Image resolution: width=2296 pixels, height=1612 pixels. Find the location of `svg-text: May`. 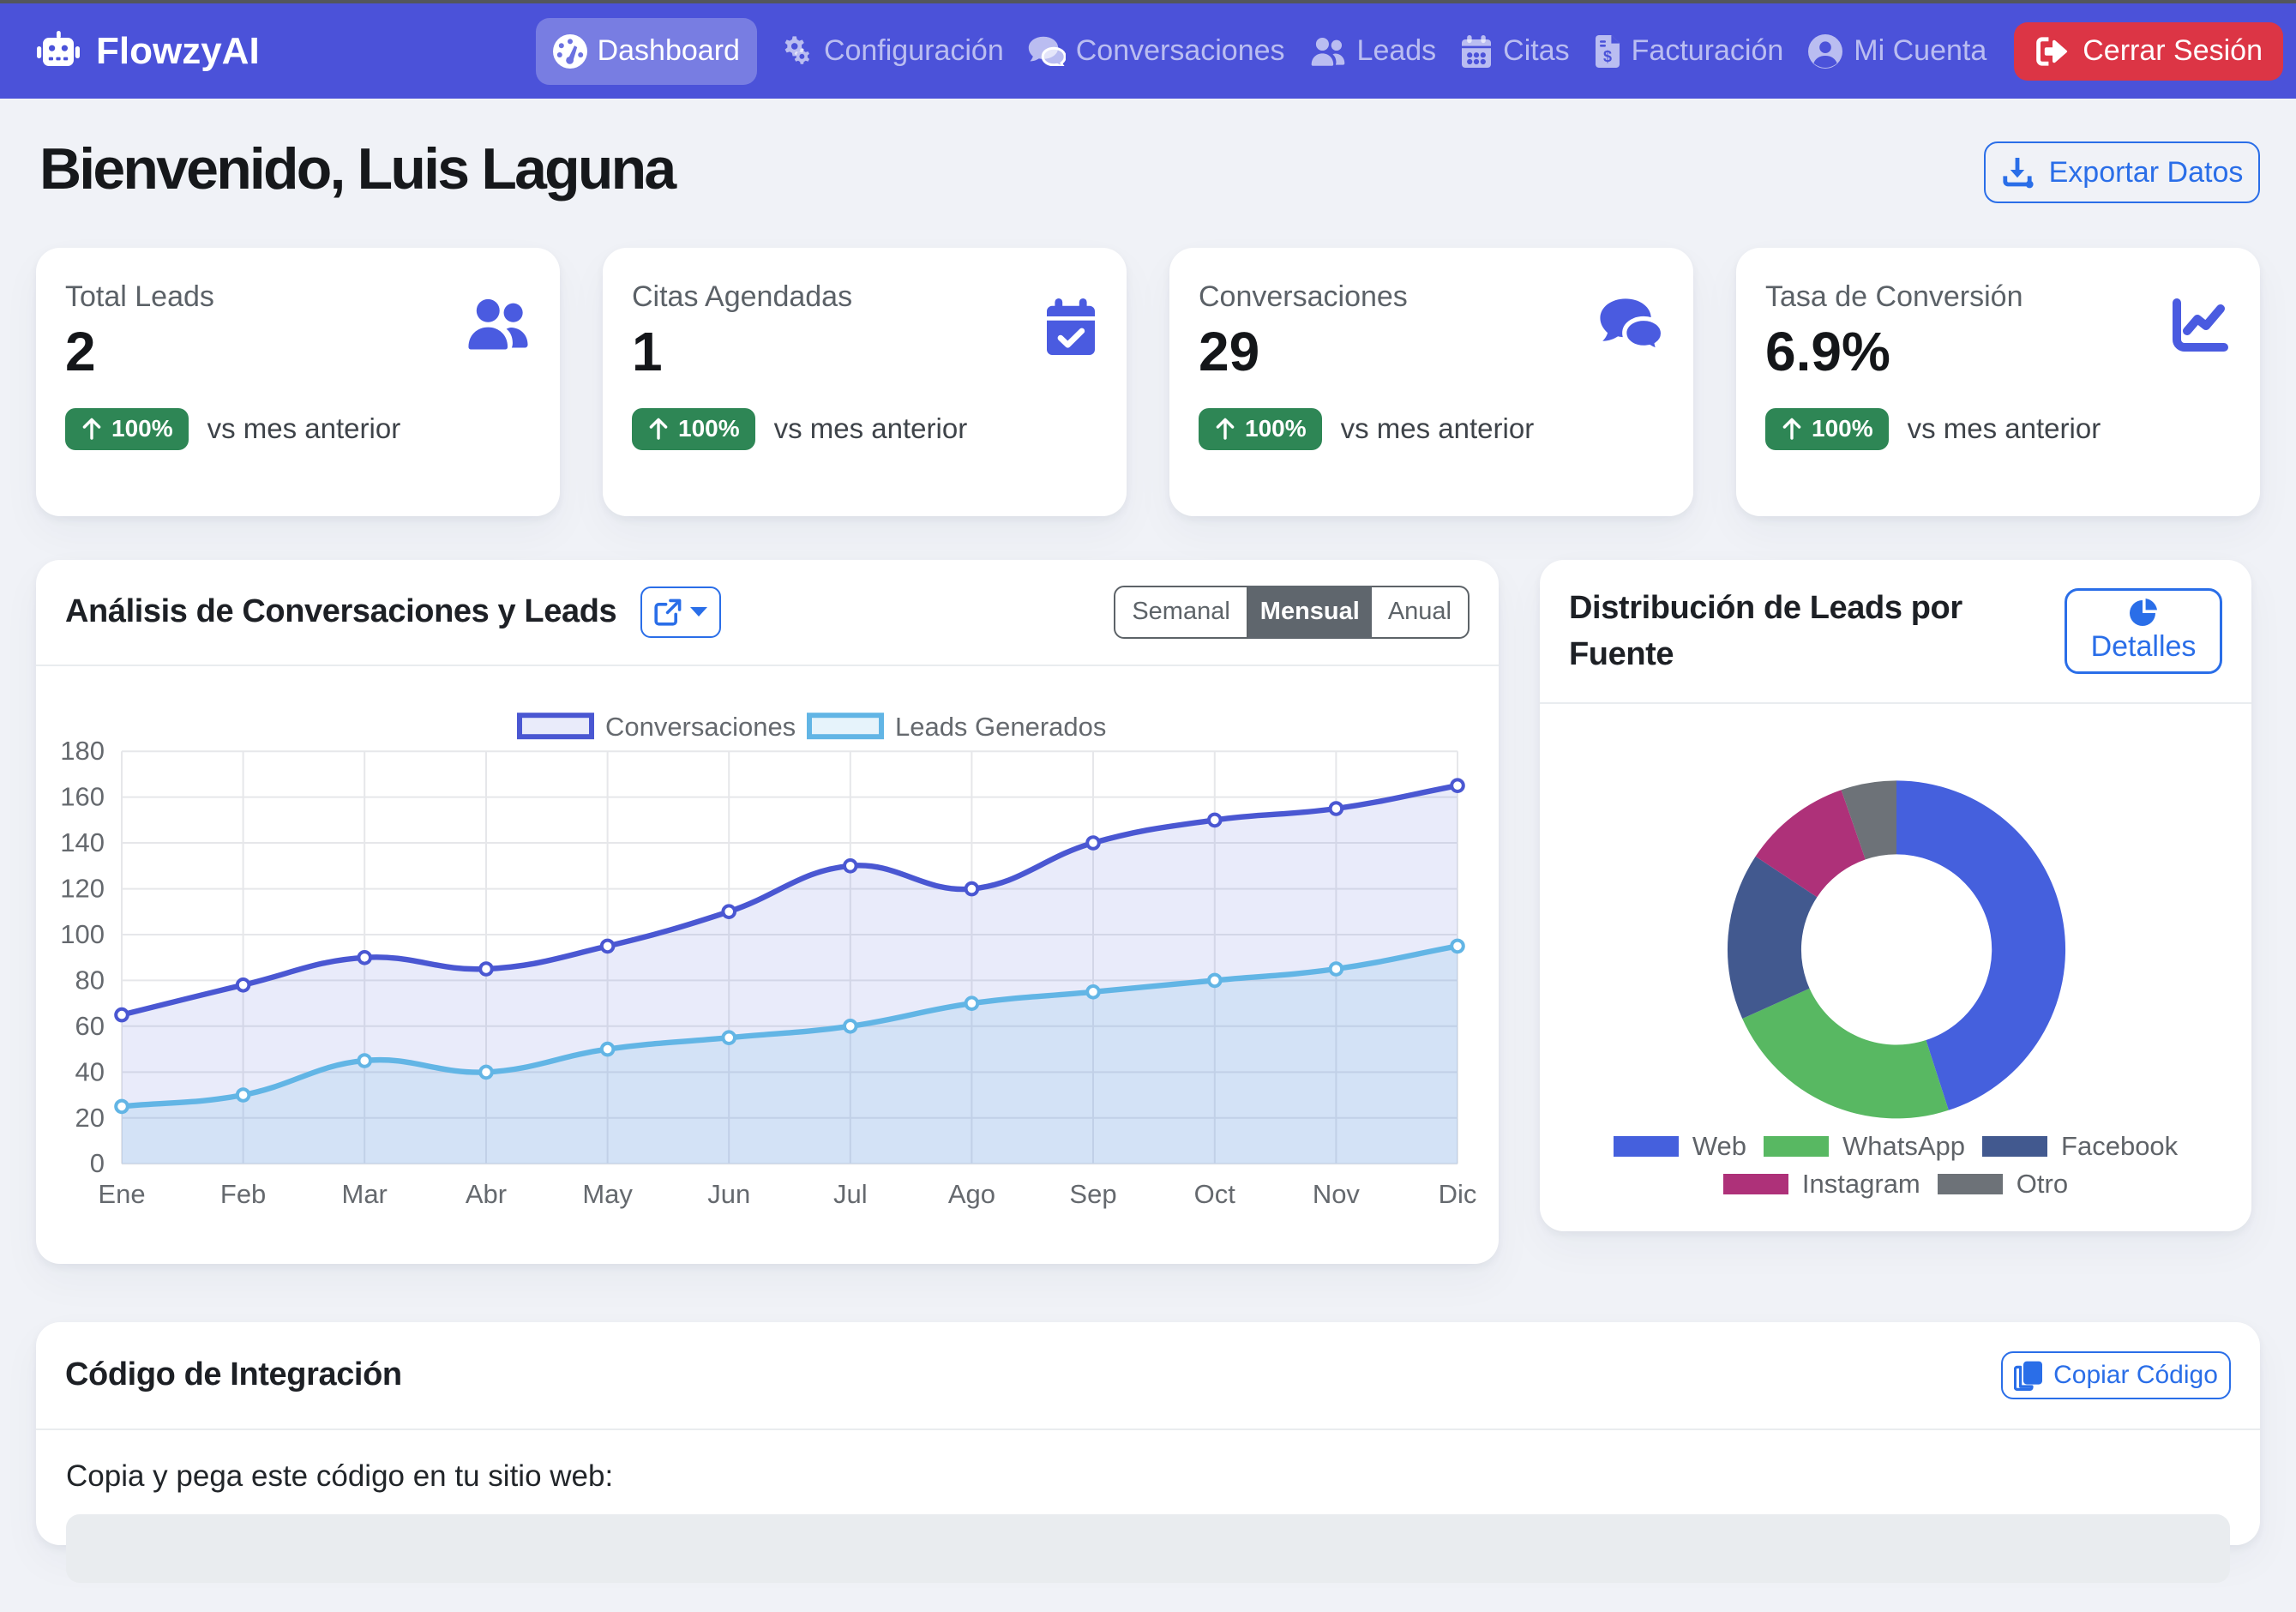

svg-text: May is located at coordinates (608, 1194).